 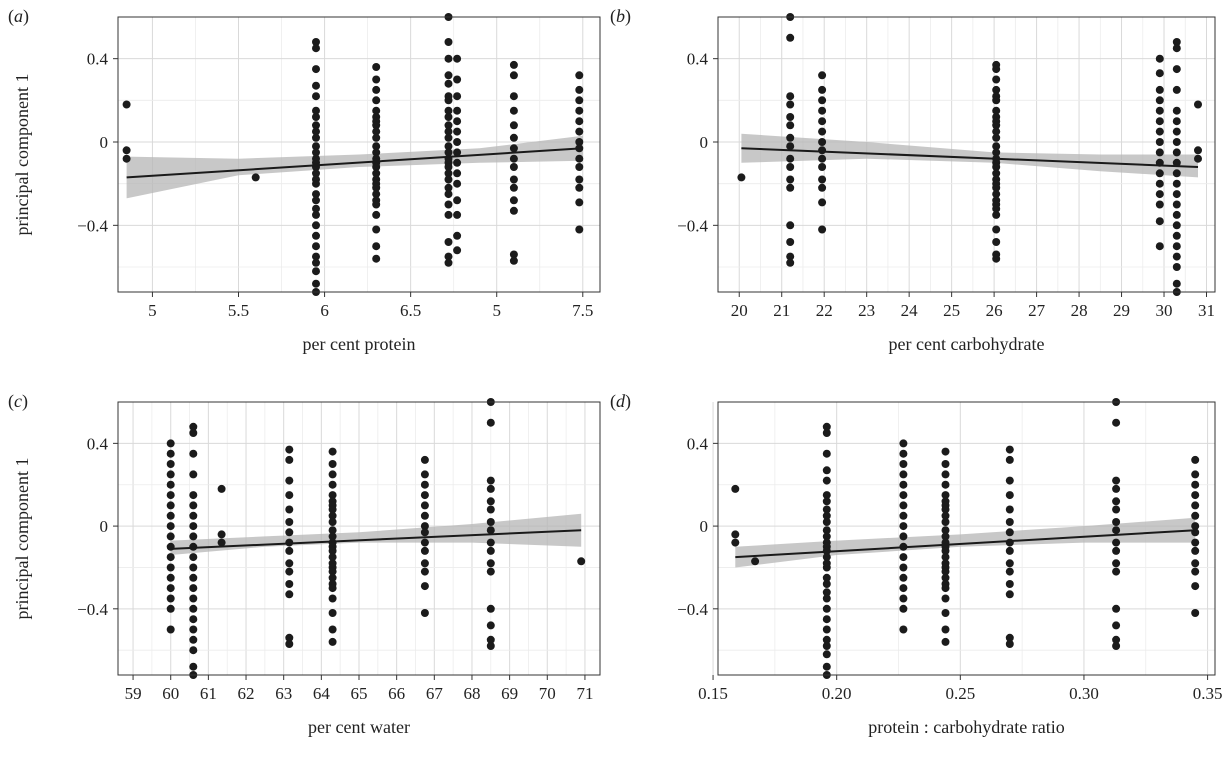 I want to click on x-tick-label: 25, so click(x=951, y=310).